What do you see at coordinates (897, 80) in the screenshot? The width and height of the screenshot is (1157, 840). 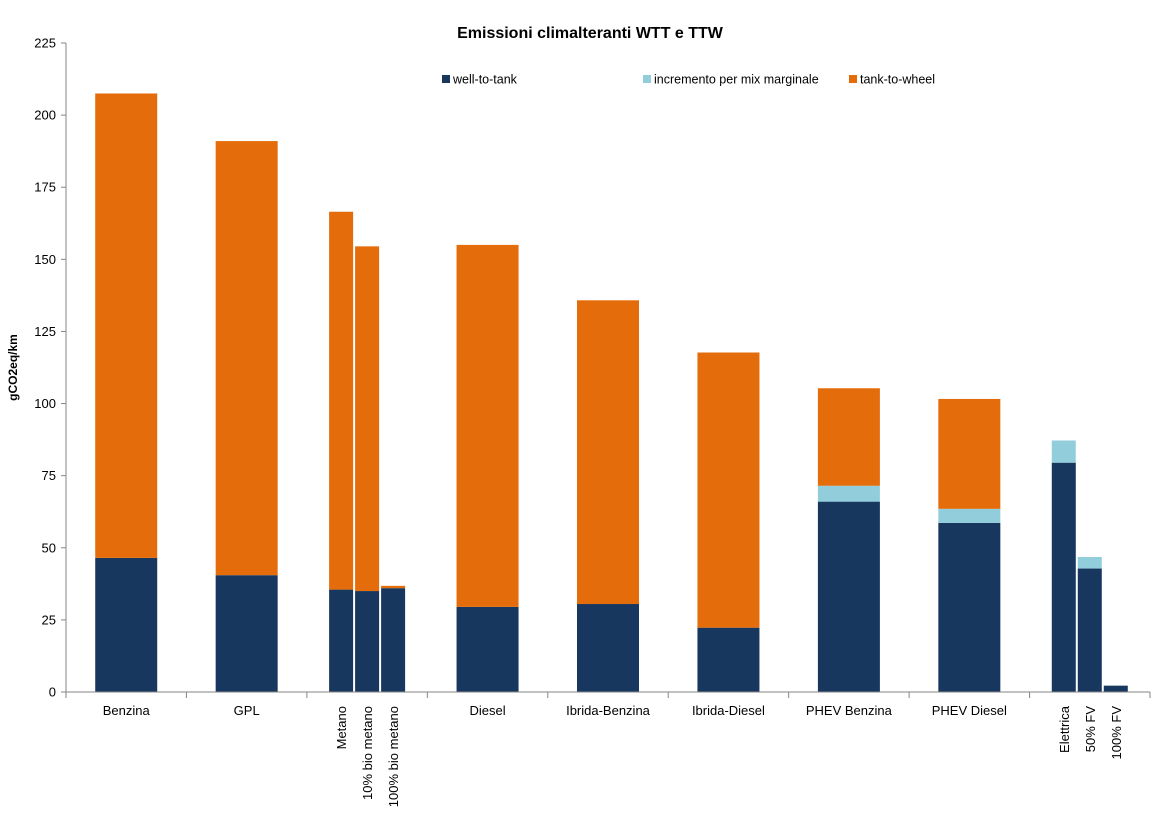 I see `legend-label-ttw: tank-to-wheel` at bounding box center [897, 80].